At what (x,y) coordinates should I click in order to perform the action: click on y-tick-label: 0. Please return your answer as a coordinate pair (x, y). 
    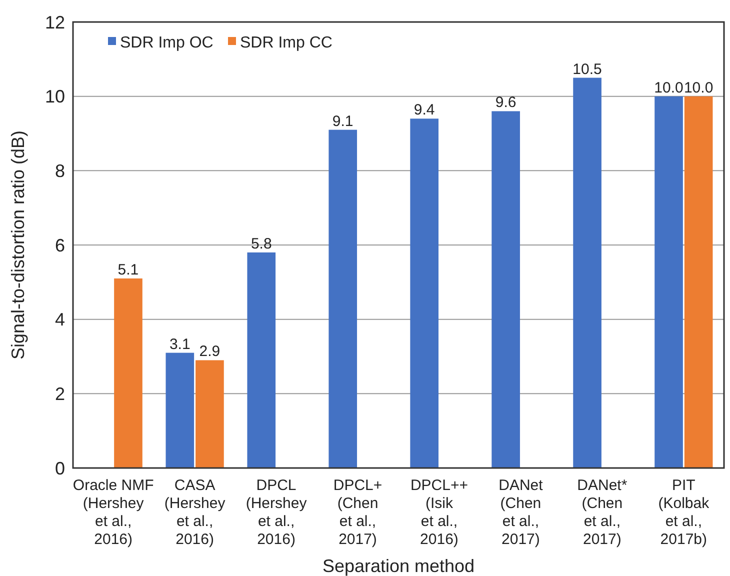
    Looking at the image, I should click on (59, 468).